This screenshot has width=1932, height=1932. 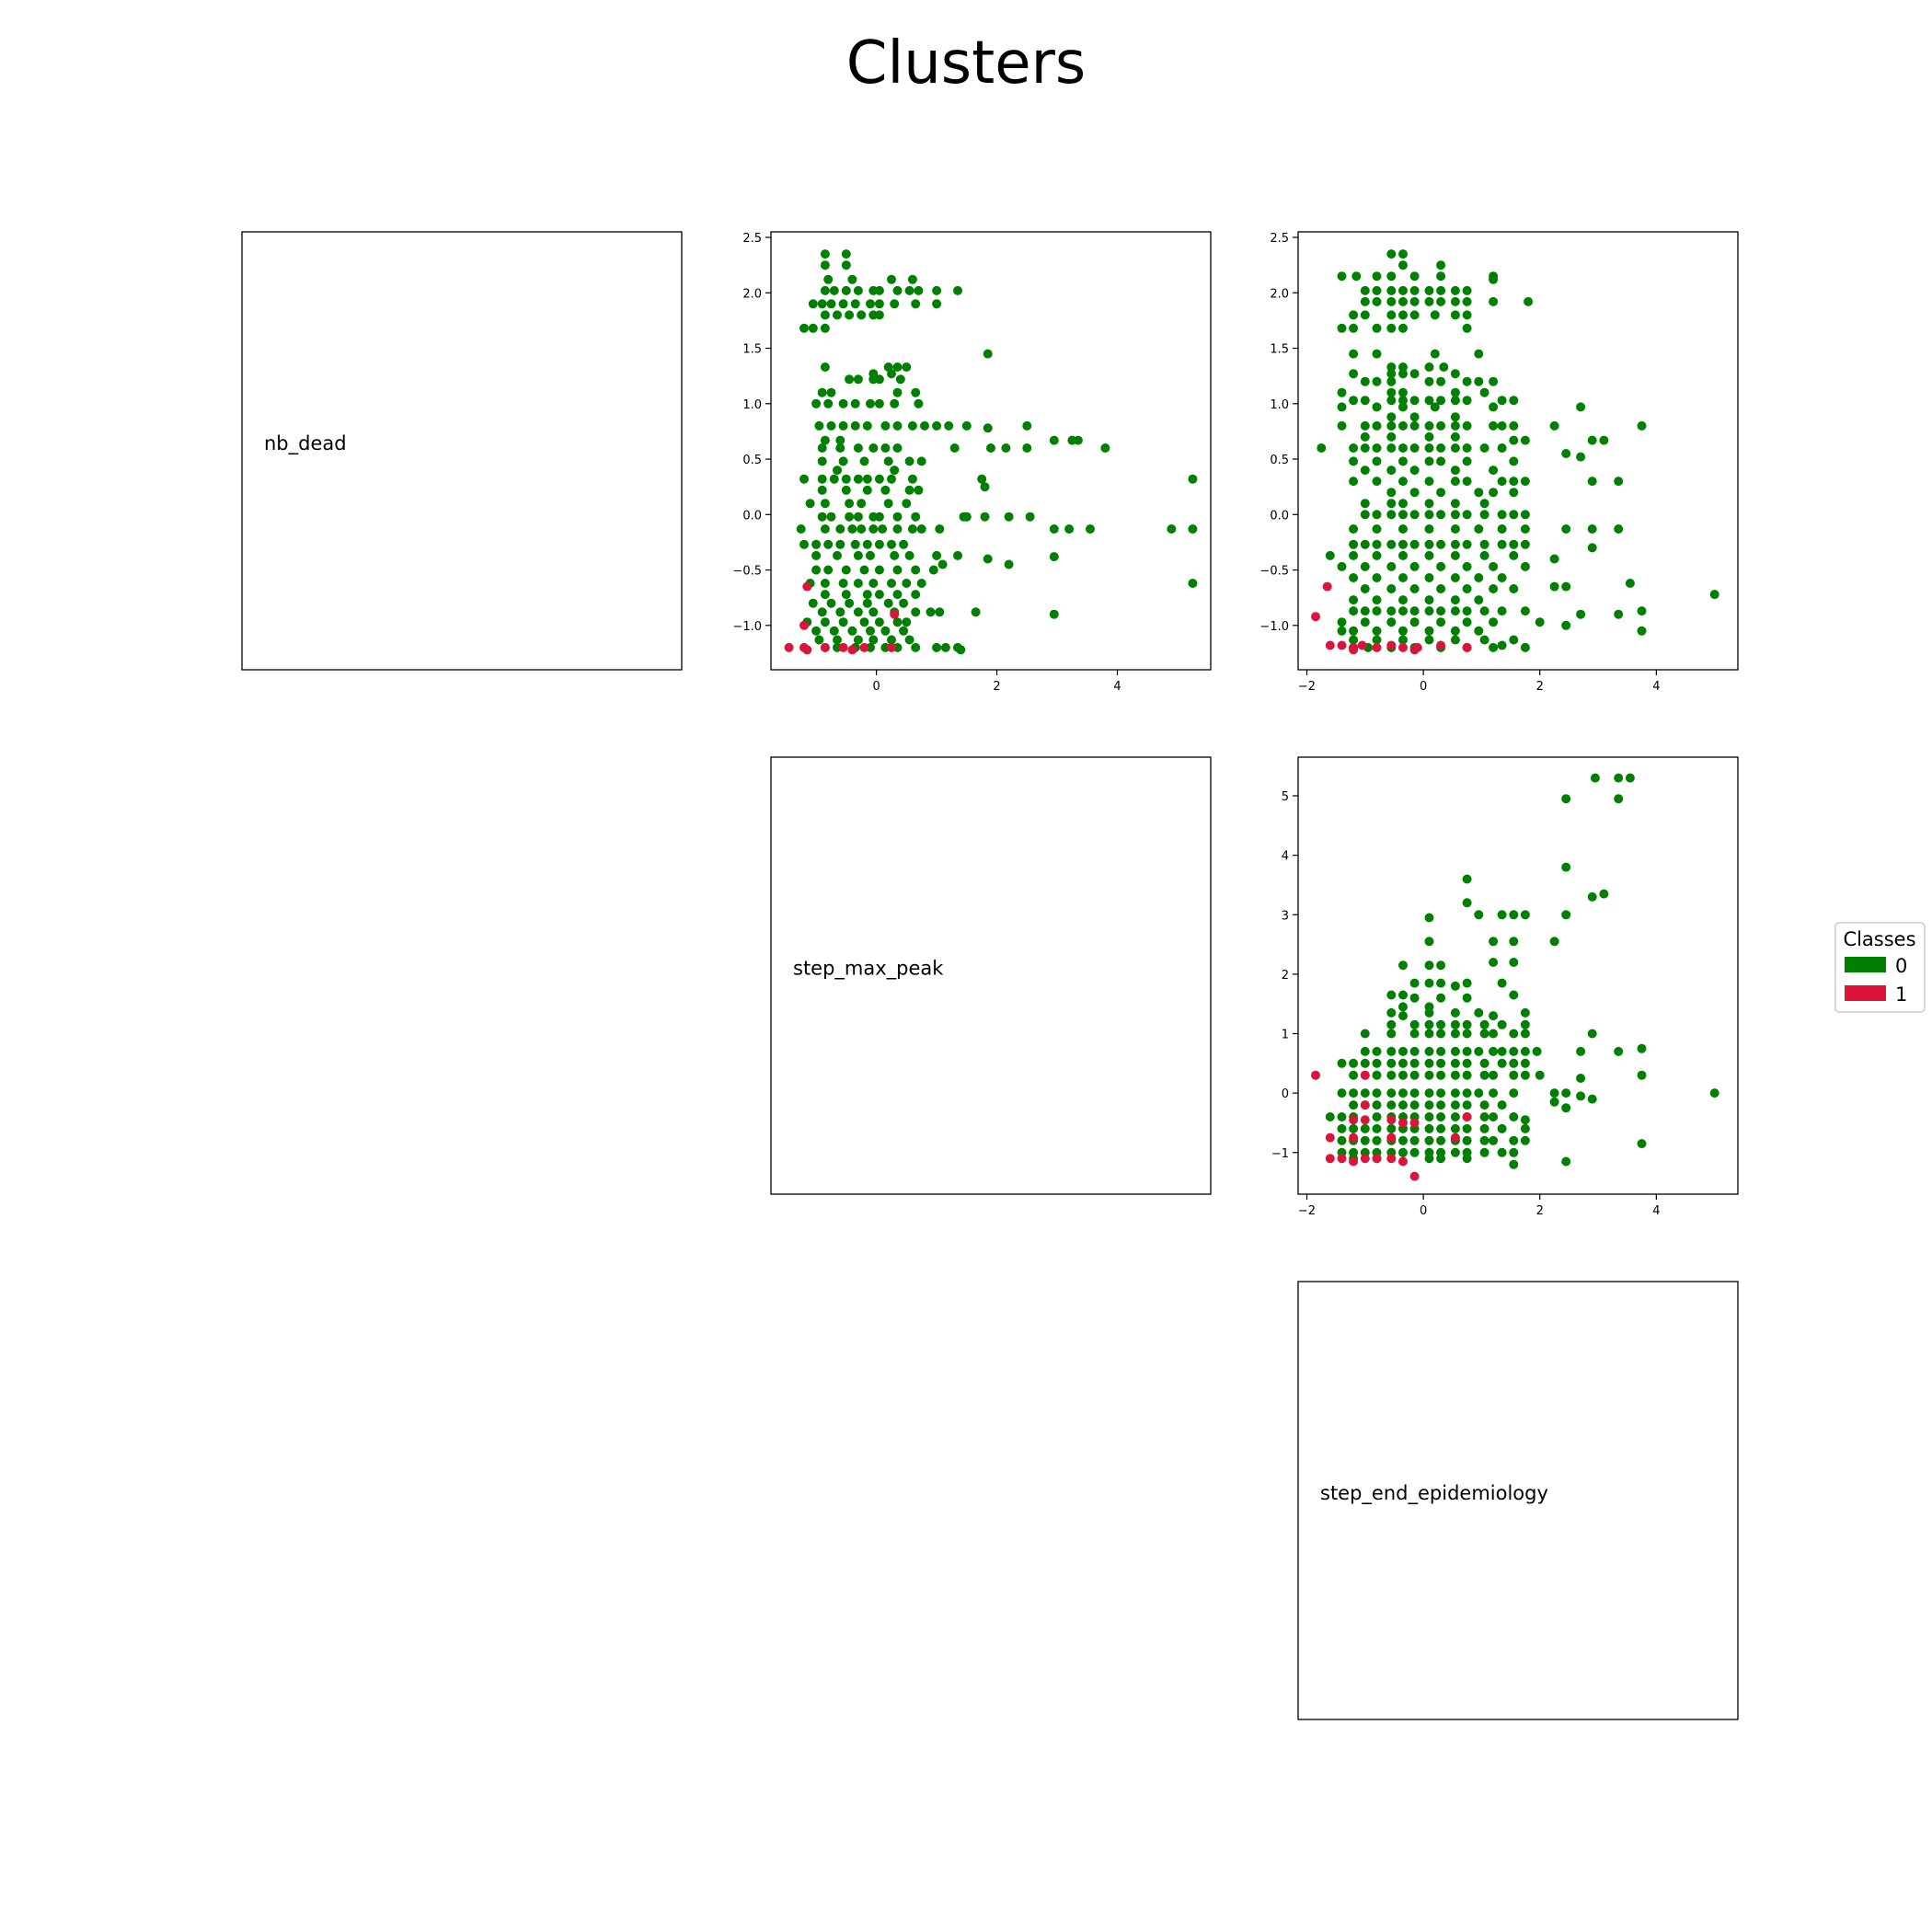 What do you see at coordinates (1279, 405) in the screenshot?
I see `y-tick-label: 1.0` at bounding box center [1279, 405].